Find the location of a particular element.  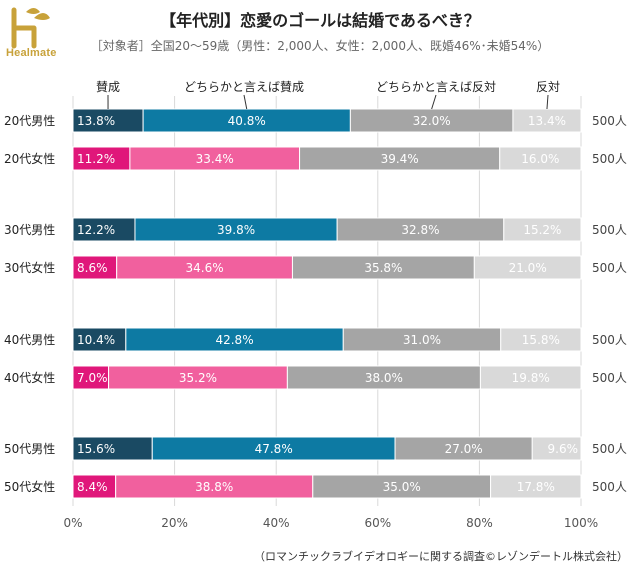

data-label: 47.8% is located at coordinates (274, 449).